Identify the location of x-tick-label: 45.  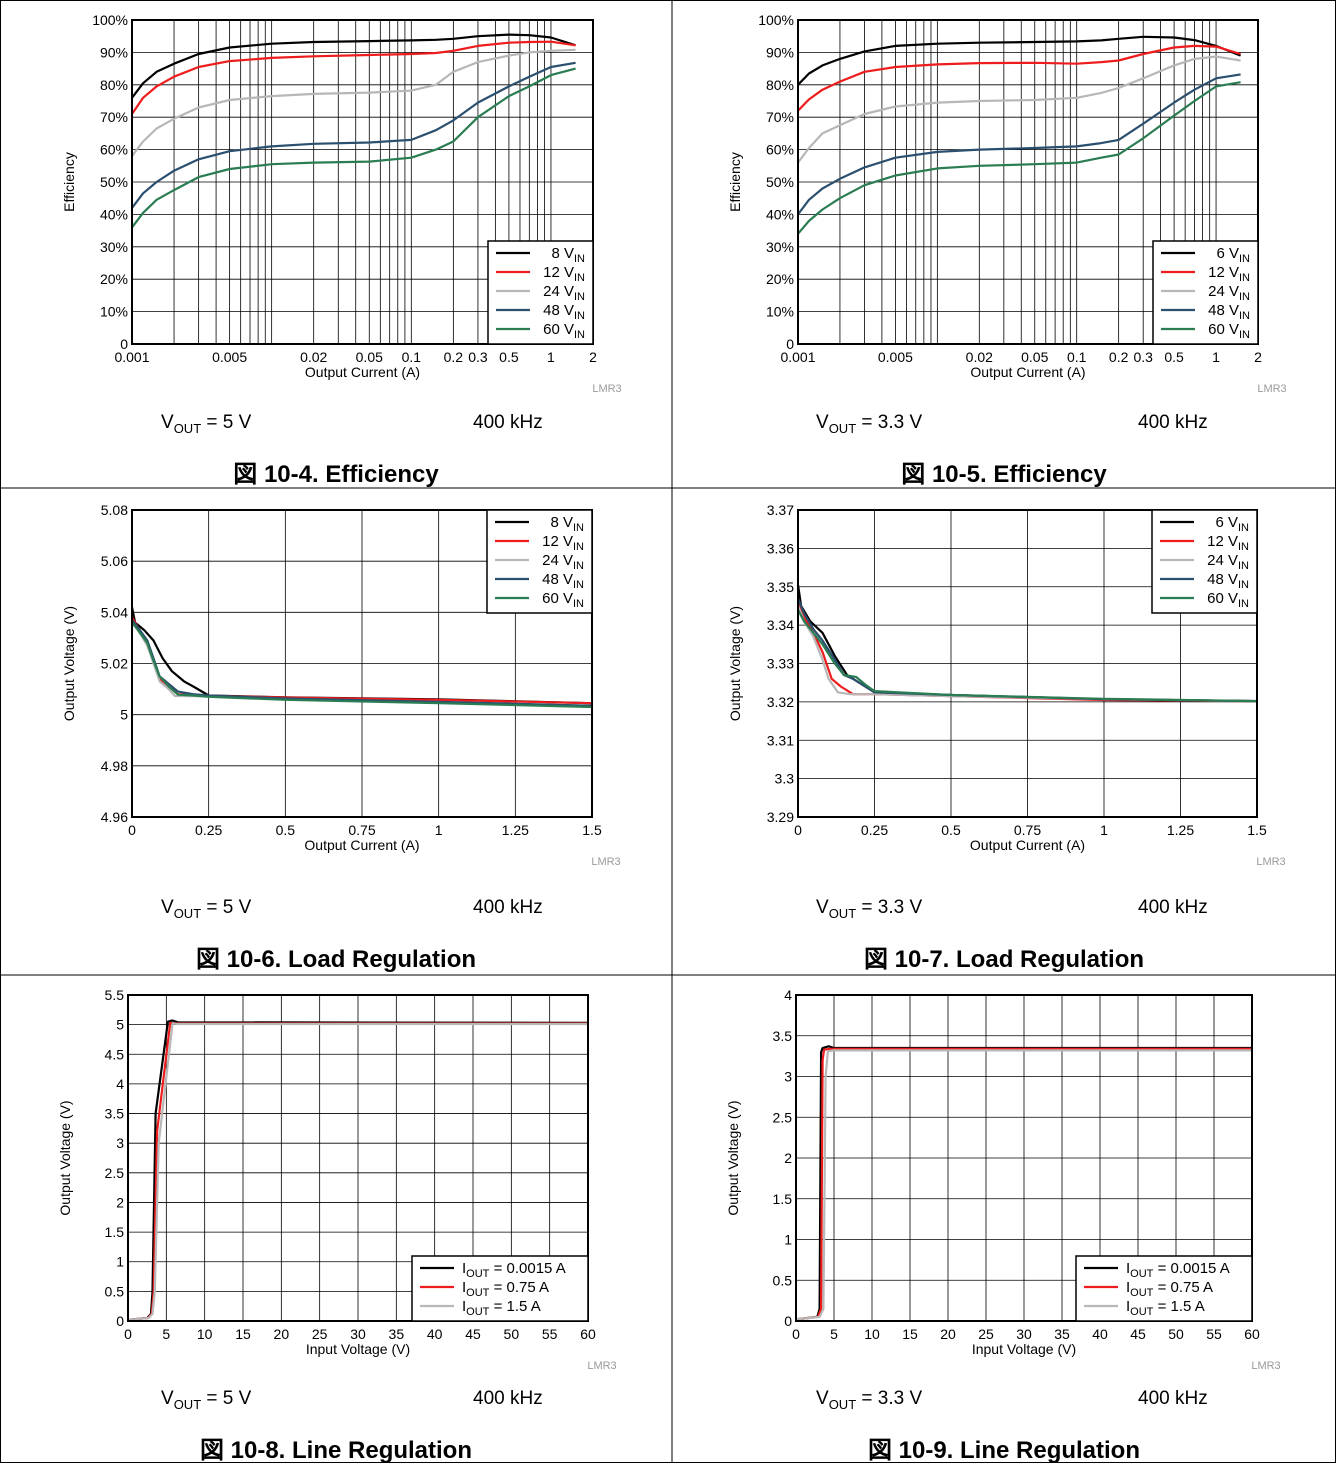
(473, 1334).